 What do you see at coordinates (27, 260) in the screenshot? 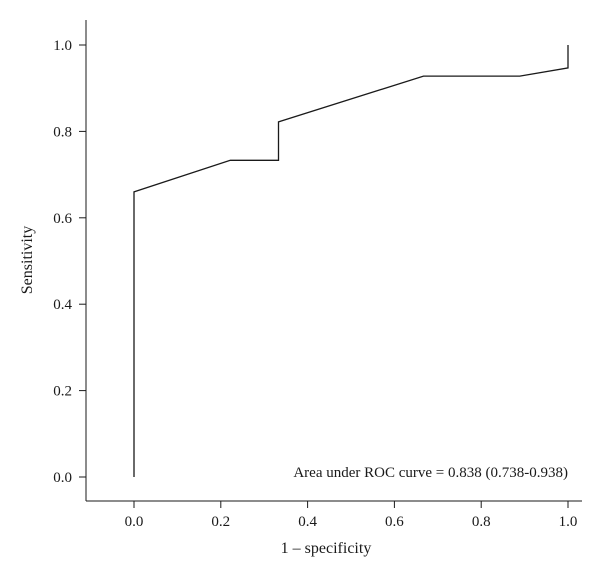
I see `y-axis-label: Sensitivity` at bounding box center [27, 260].